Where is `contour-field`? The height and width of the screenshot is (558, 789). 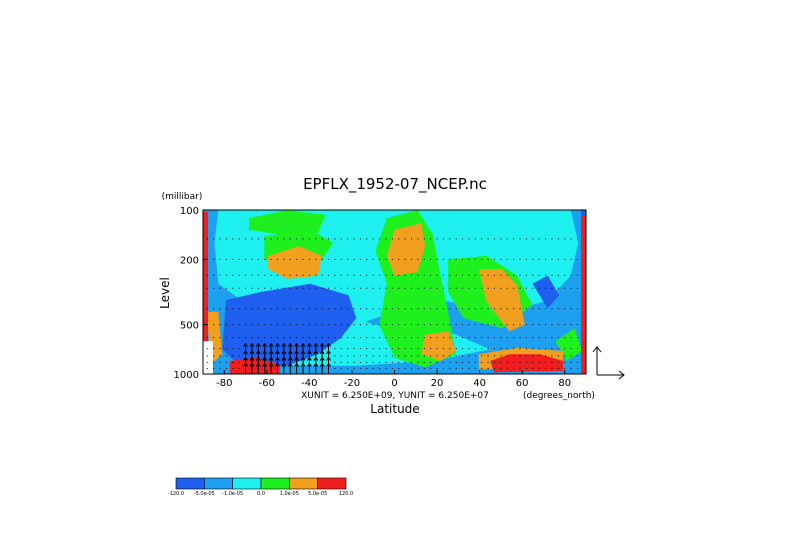 contour-field is located at coordinates (394, 292).